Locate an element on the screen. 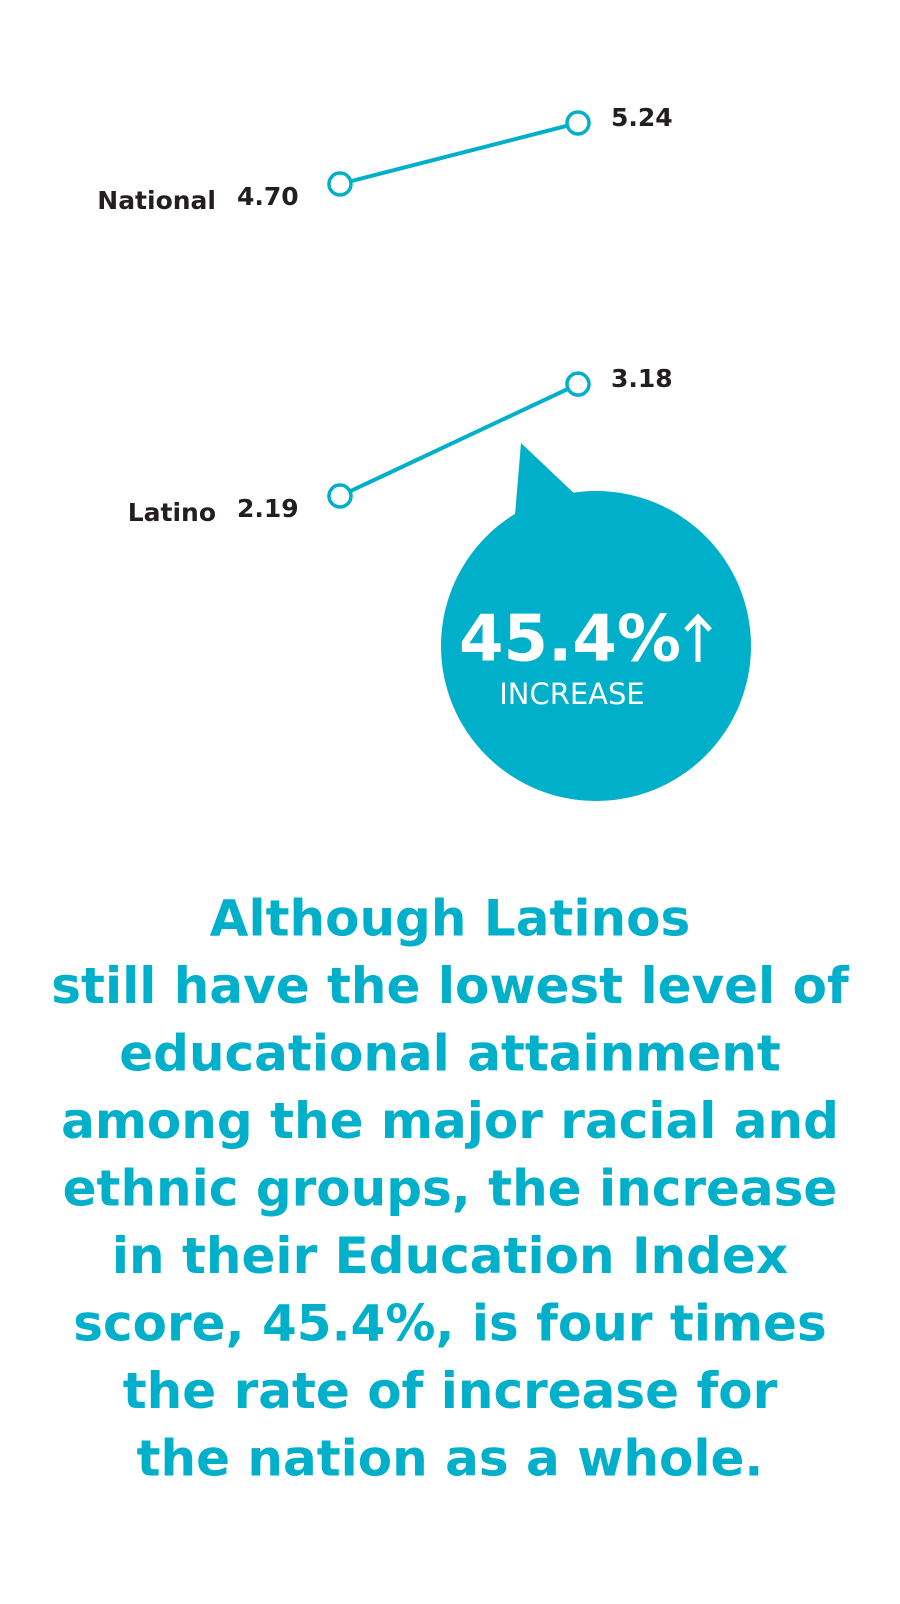 This screenshot has height=1604, width=900. up-arrow is located at coordinates (698, 637).